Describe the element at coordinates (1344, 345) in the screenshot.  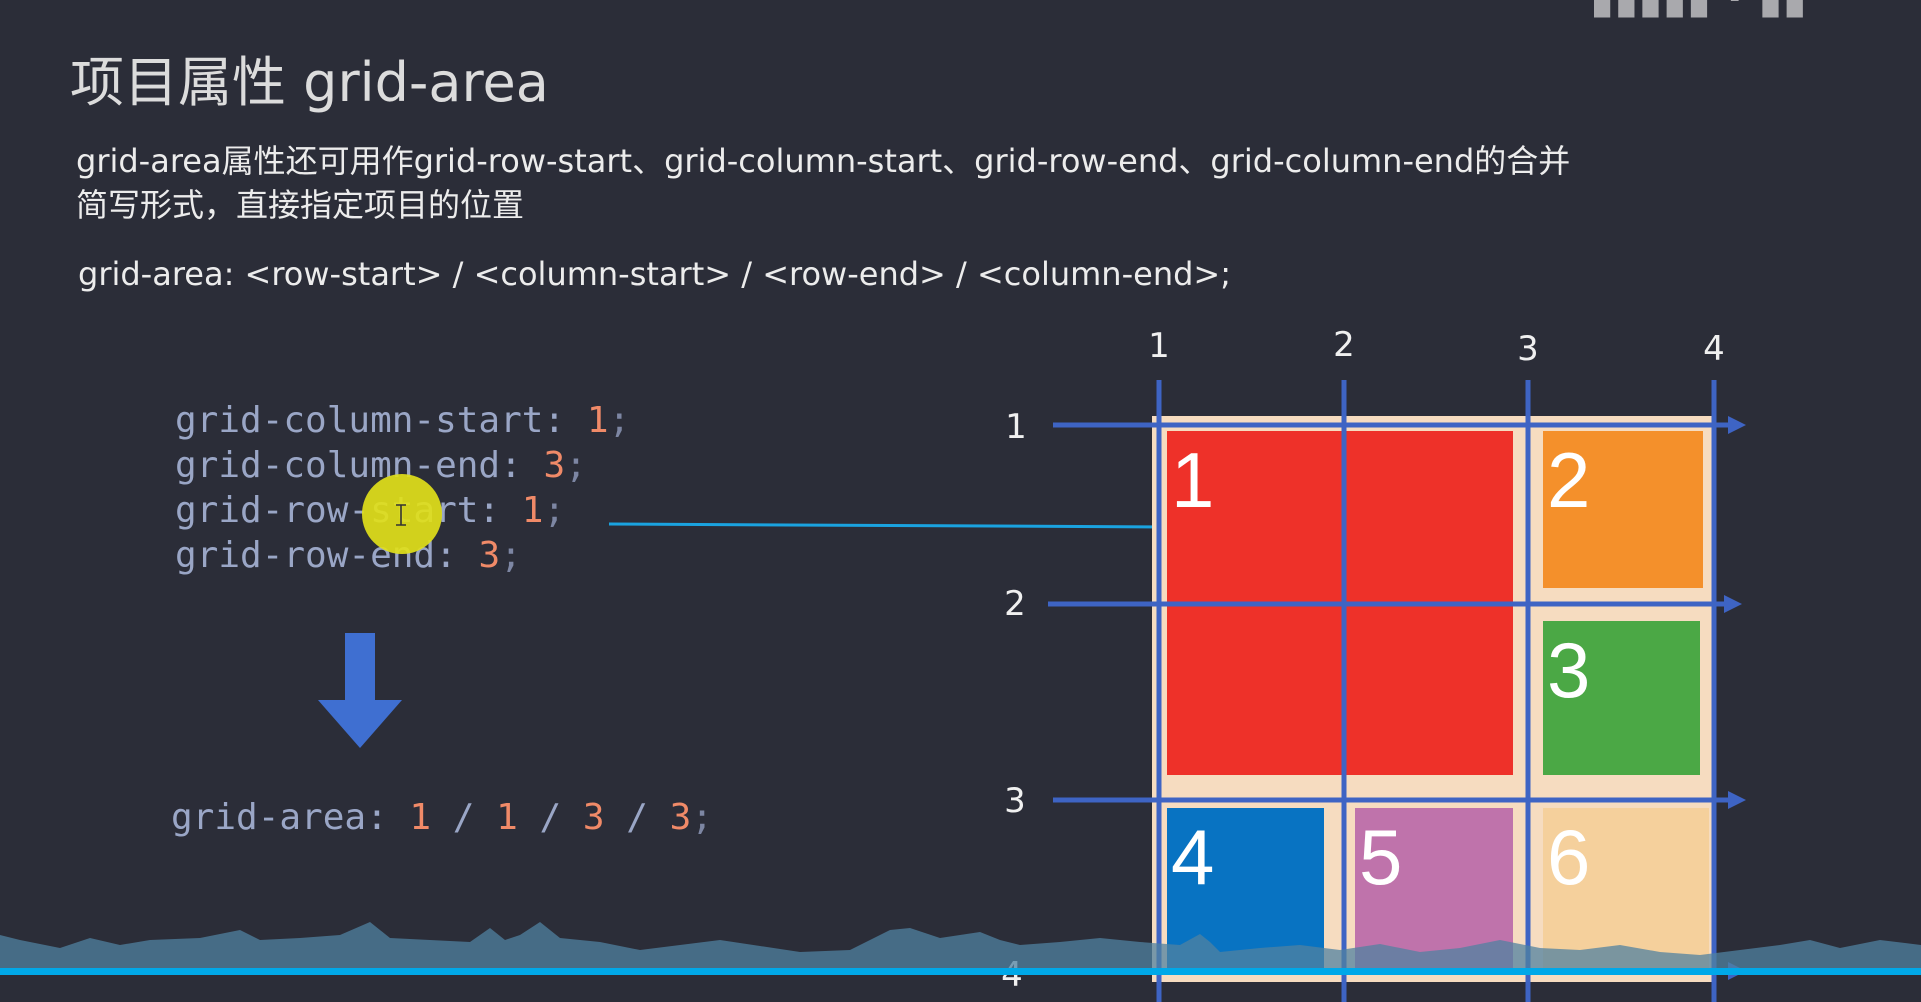
I see `column-label: 2` at that location.